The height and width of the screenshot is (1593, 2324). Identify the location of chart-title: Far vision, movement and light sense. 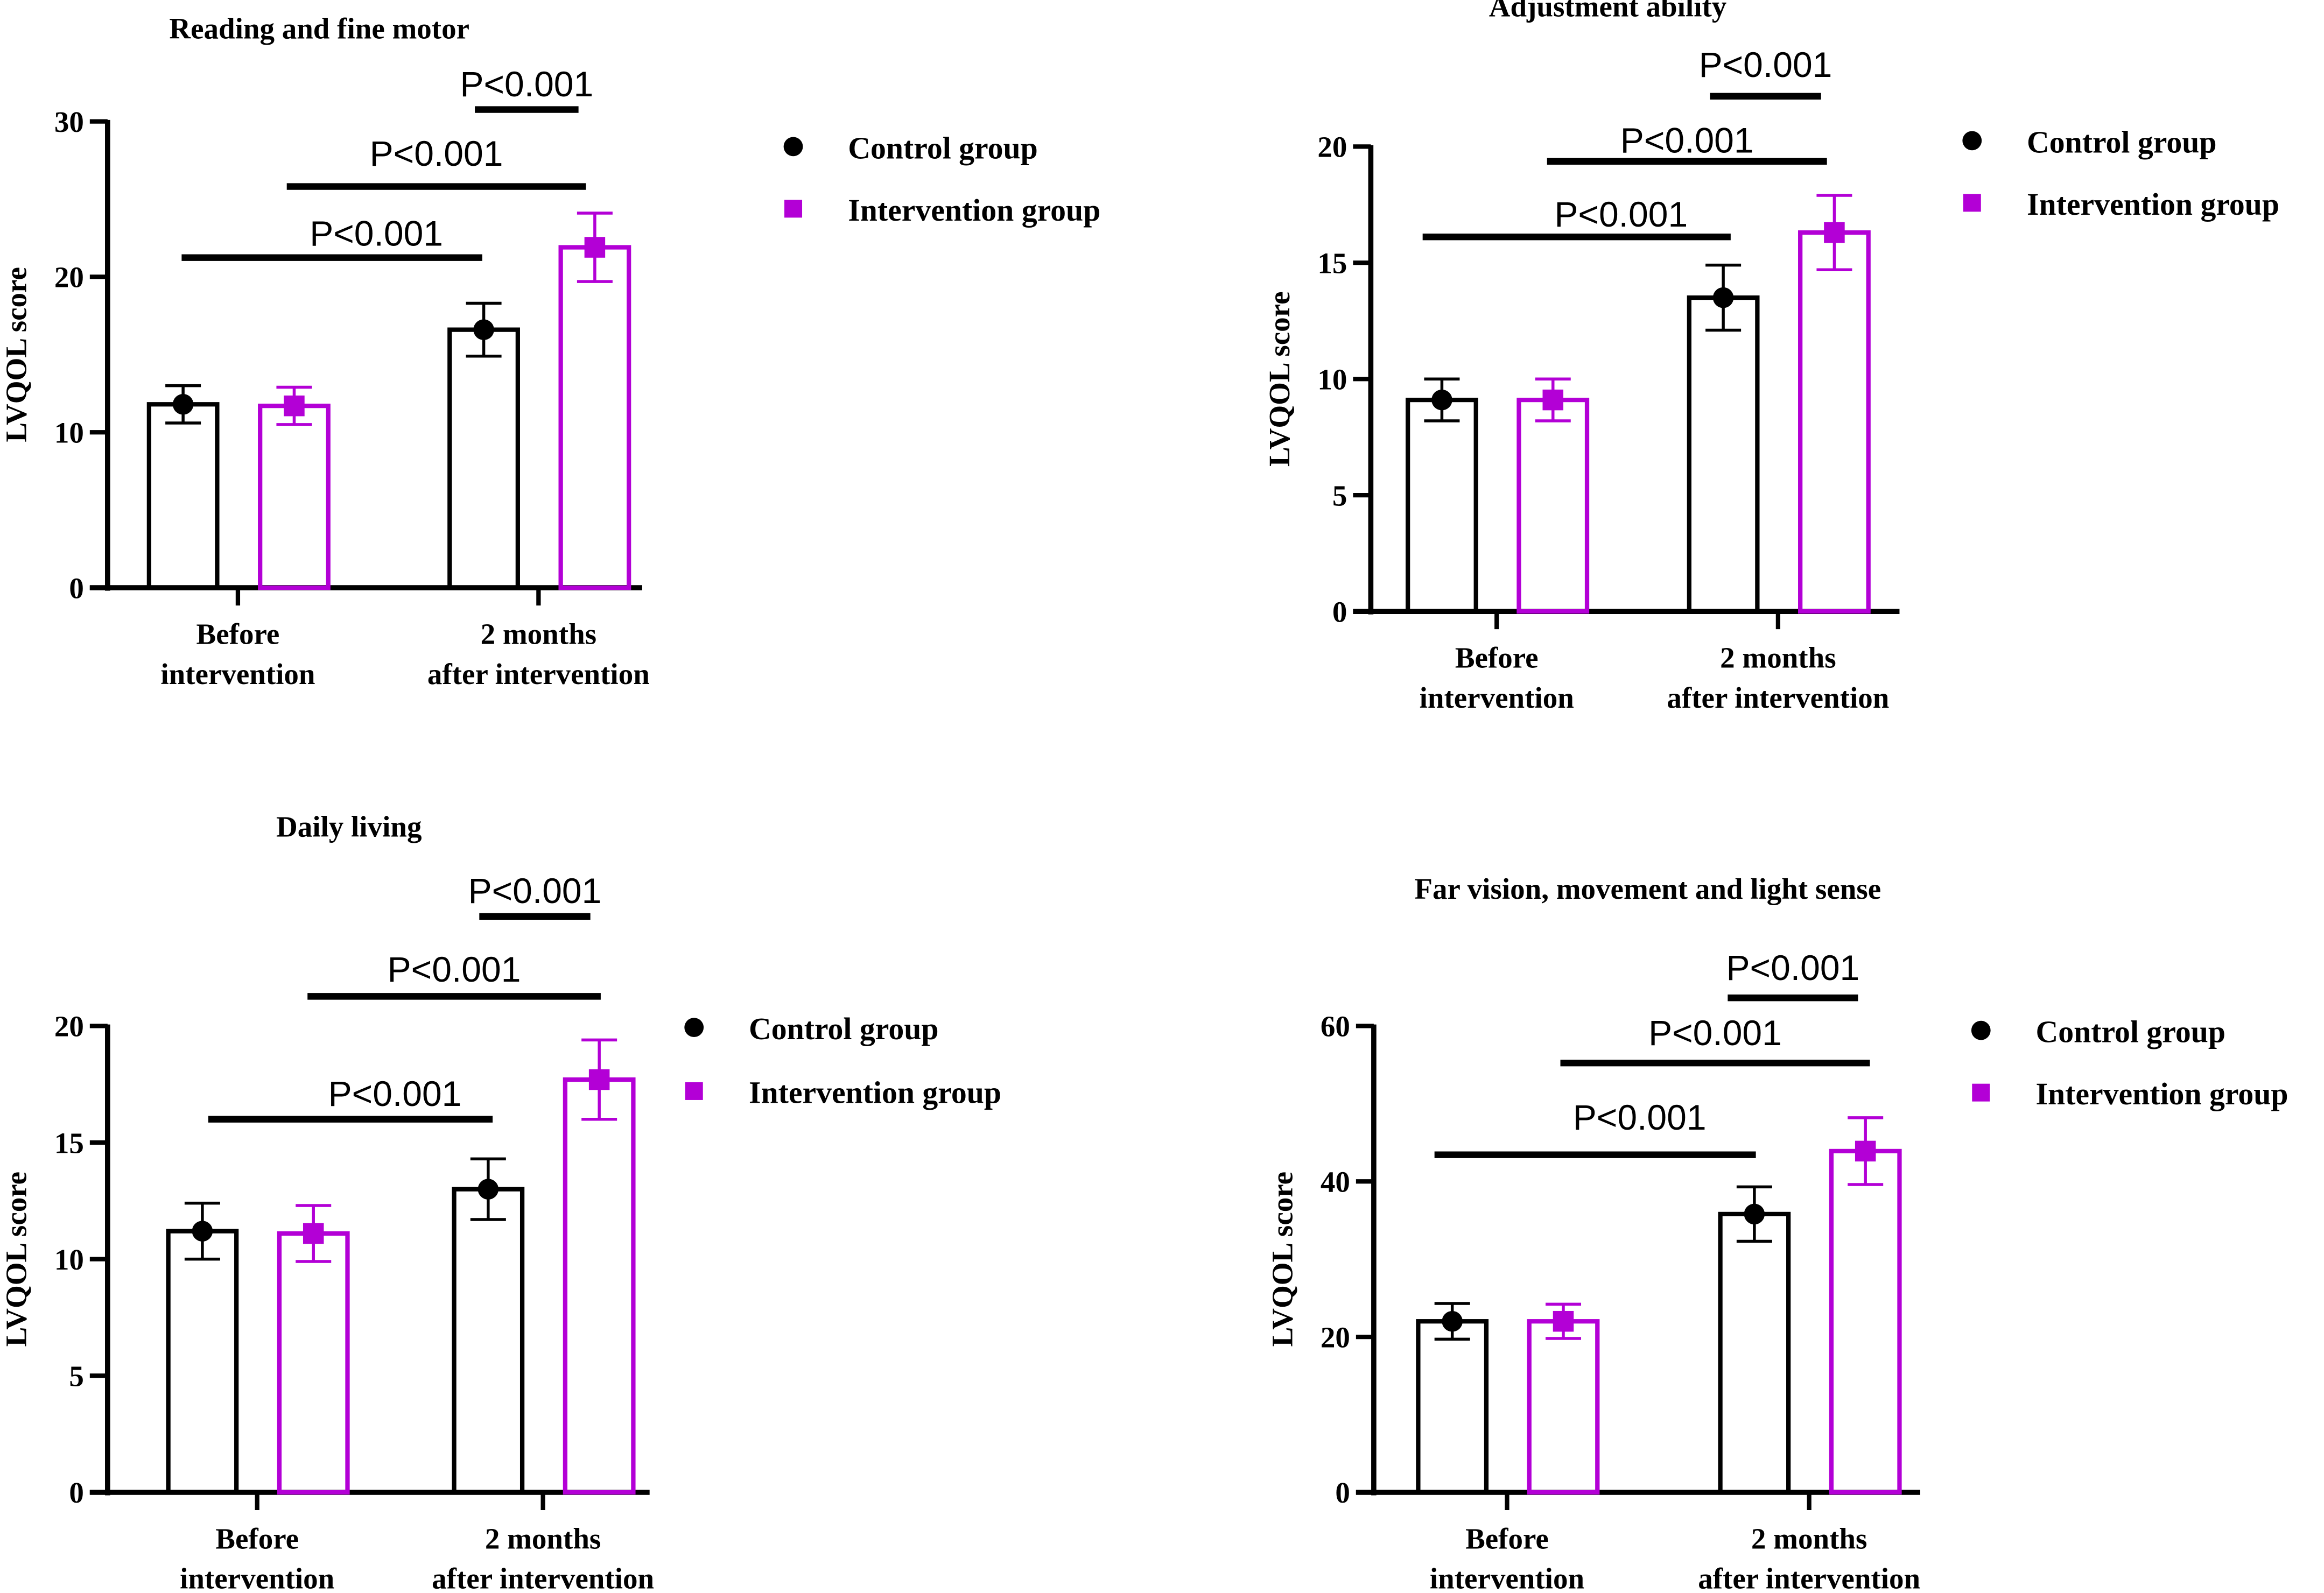
(1647, 889).